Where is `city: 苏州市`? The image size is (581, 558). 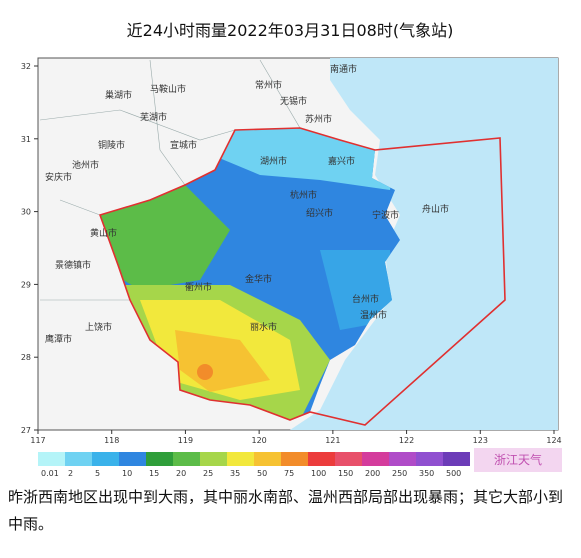 city: 苏州市 is located at coordinates (318, 119).